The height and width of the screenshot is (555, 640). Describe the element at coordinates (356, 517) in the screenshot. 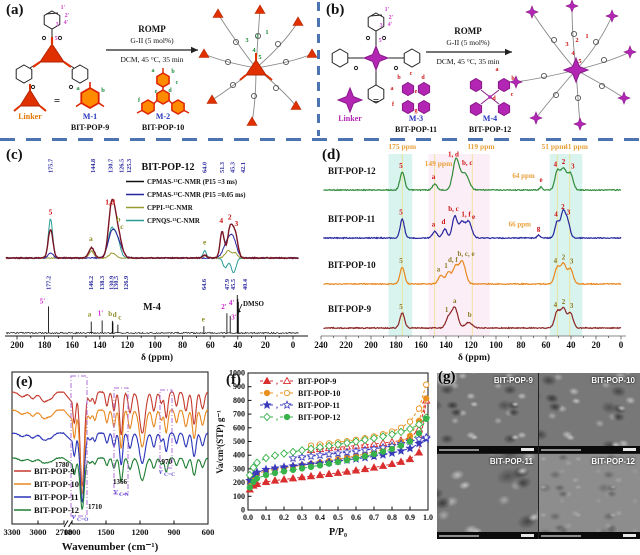

I see `axis-tick-label: 0.6` at that location.